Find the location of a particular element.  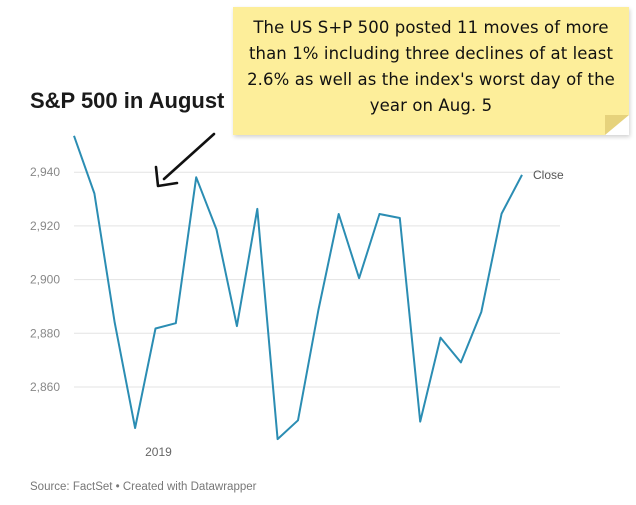

arrow-icon is located at coordinates (185, 160).